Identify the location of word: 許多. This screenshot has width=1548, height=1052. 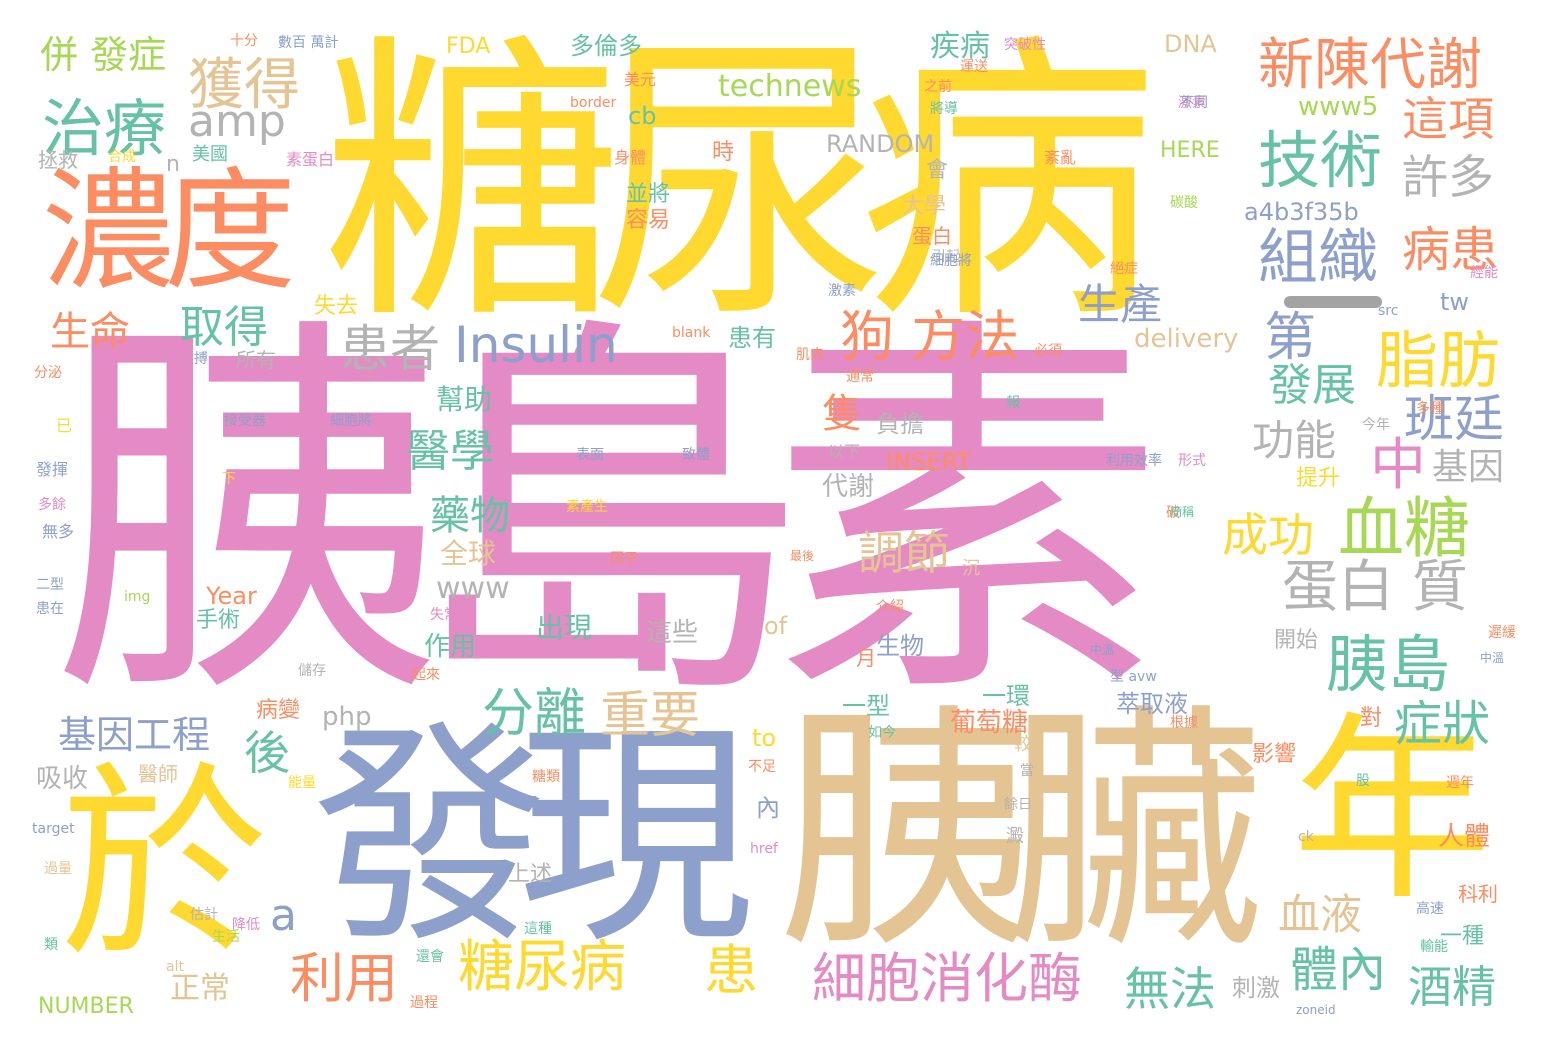
(1448, 177).